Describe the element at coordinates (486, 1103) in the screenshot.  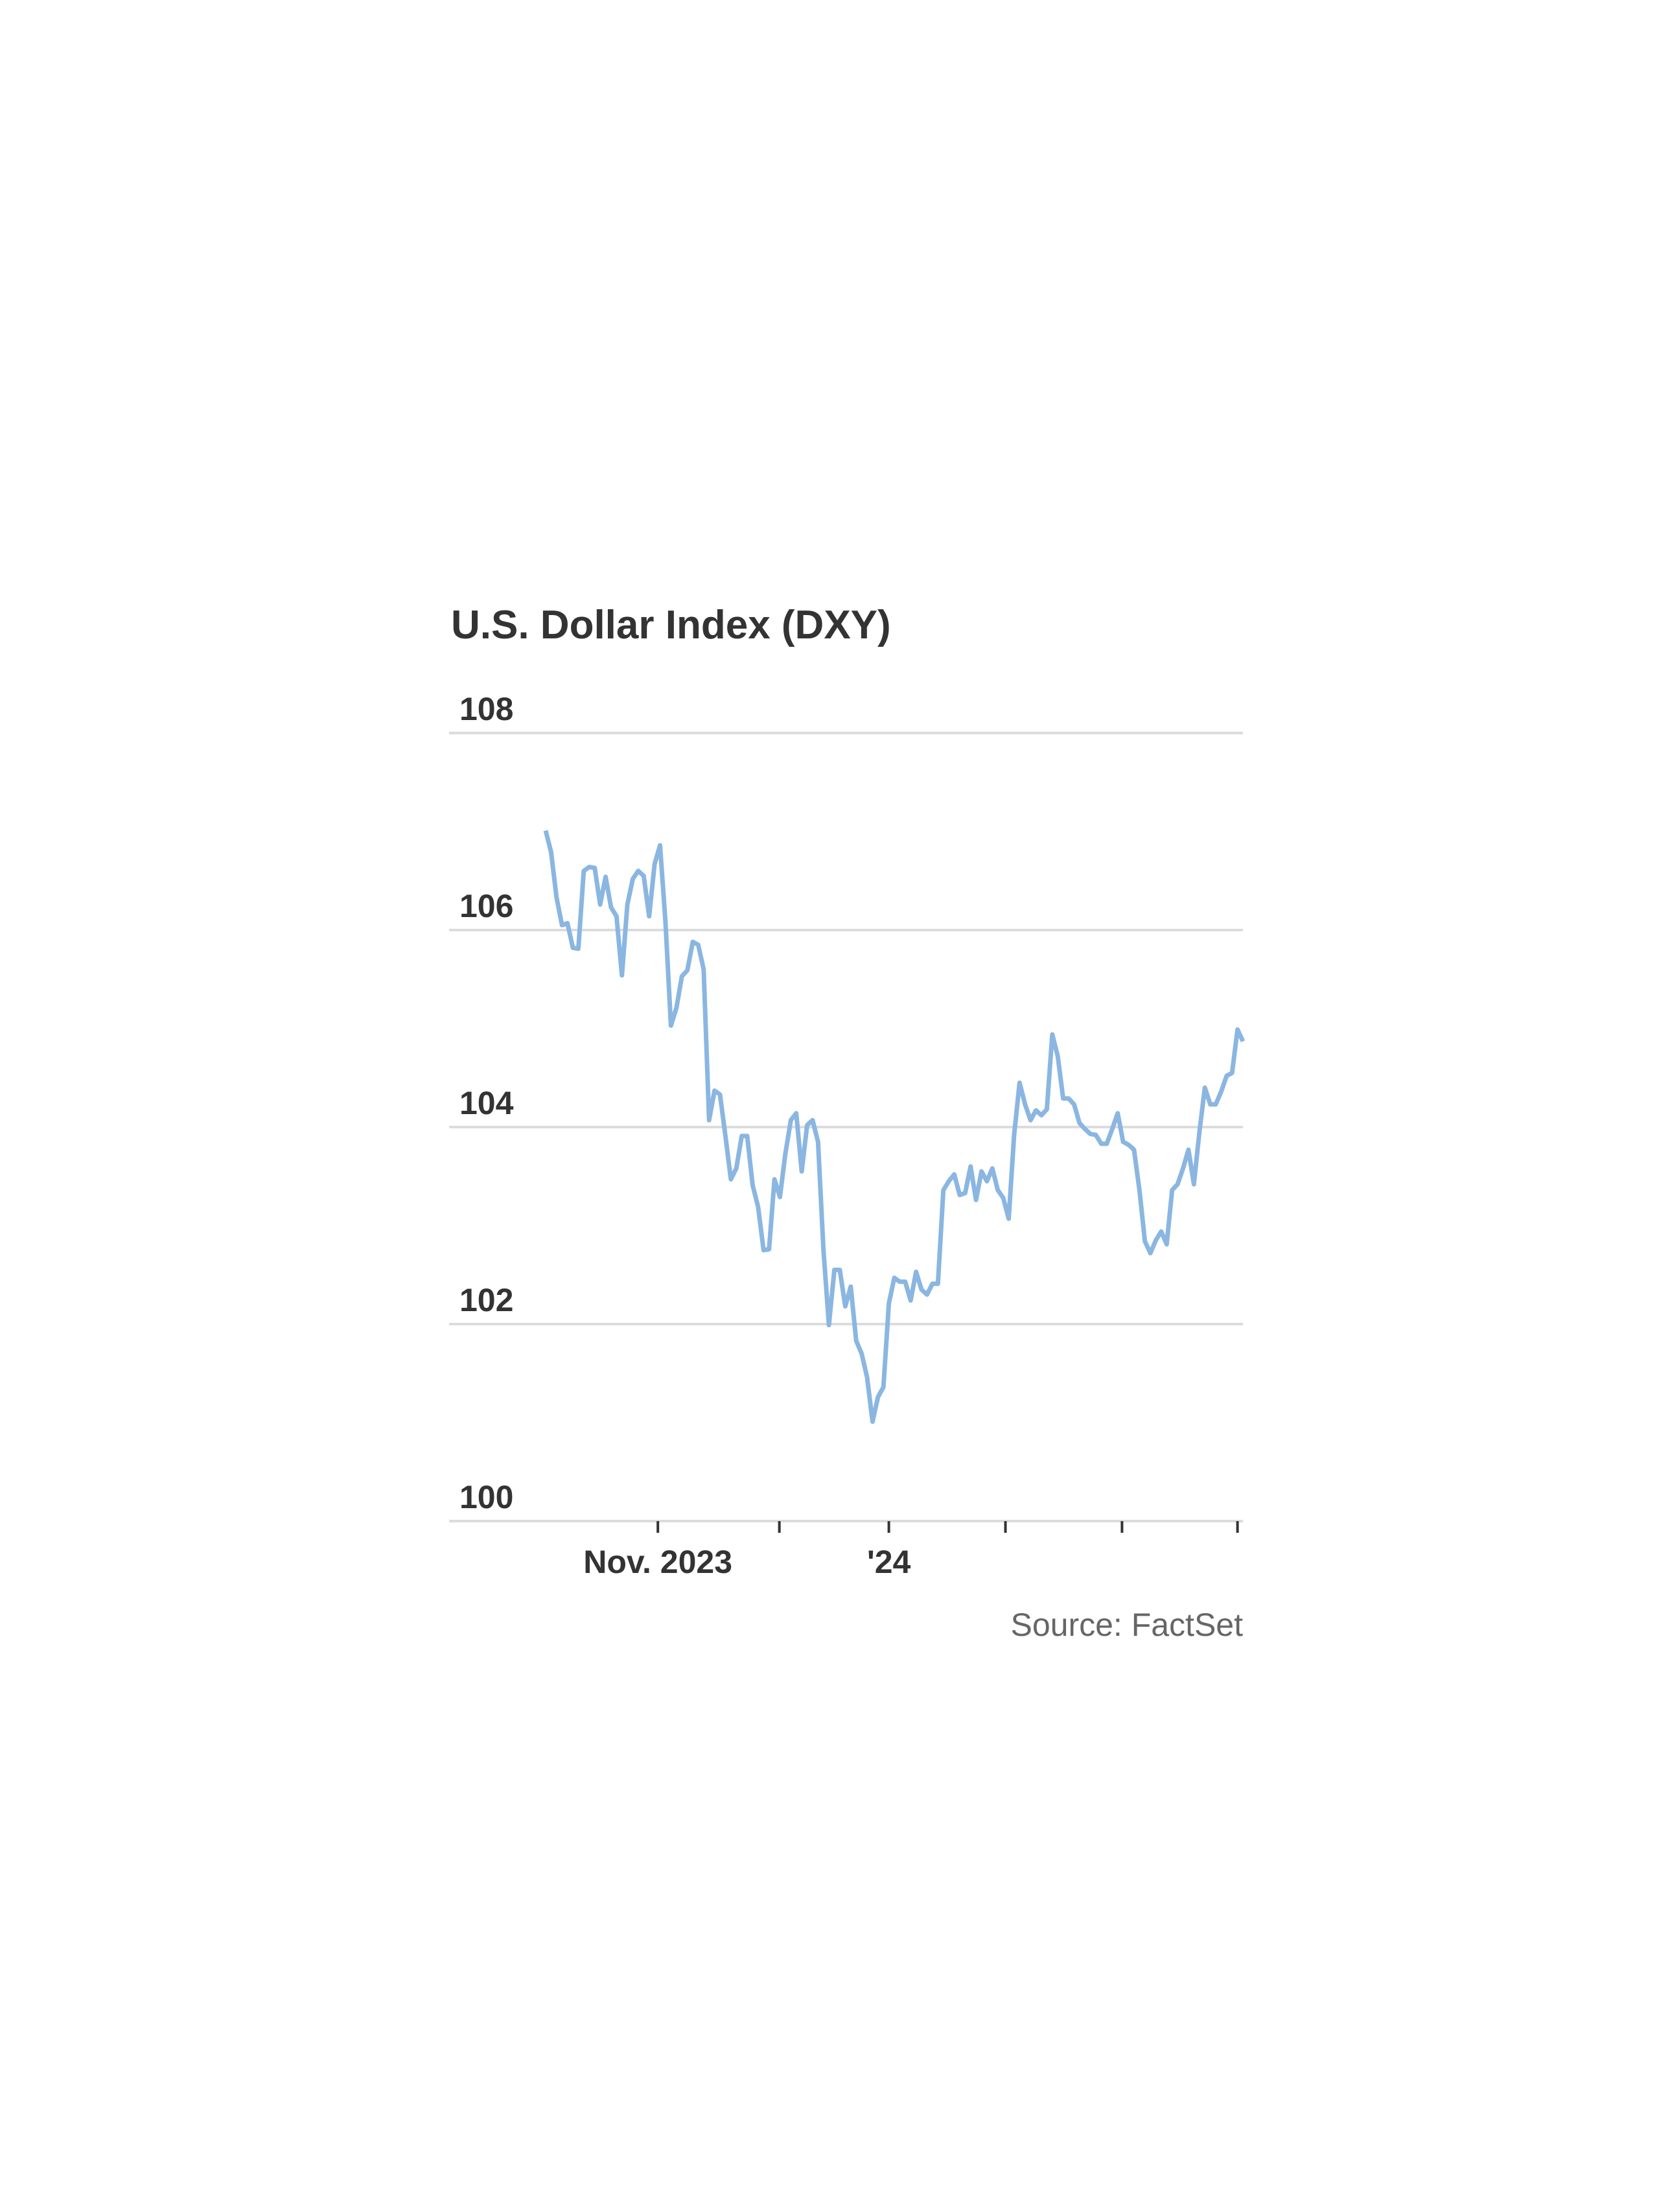
I see `y-tick-label: 104` at that location.